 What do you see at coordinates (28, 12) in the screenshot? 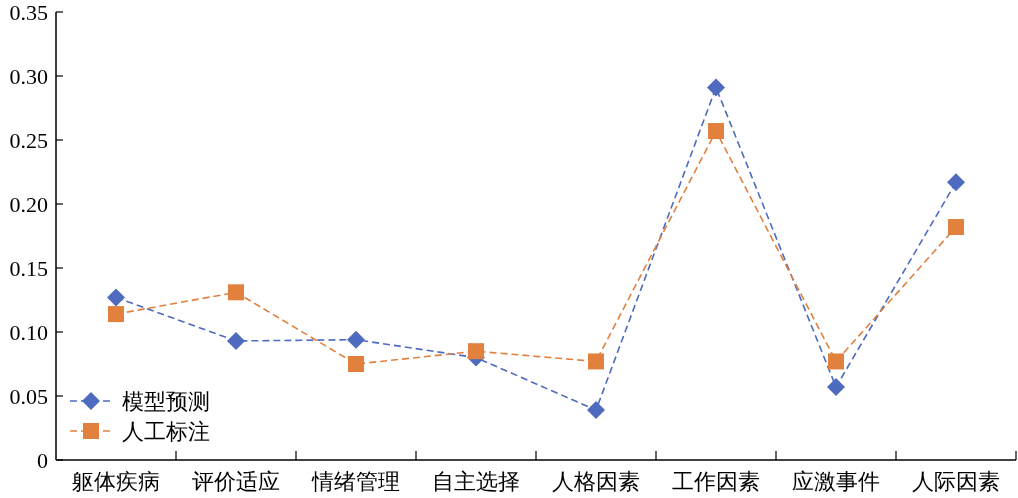
I see `ytick-label: 0.35` at bounding box center [28, 12].